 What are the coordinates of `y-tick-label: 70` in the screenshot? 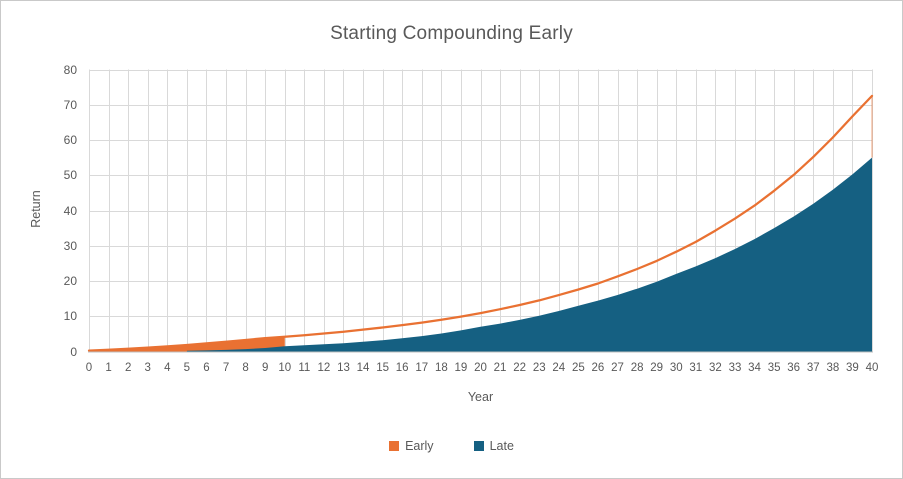 It's located at (70, 104).